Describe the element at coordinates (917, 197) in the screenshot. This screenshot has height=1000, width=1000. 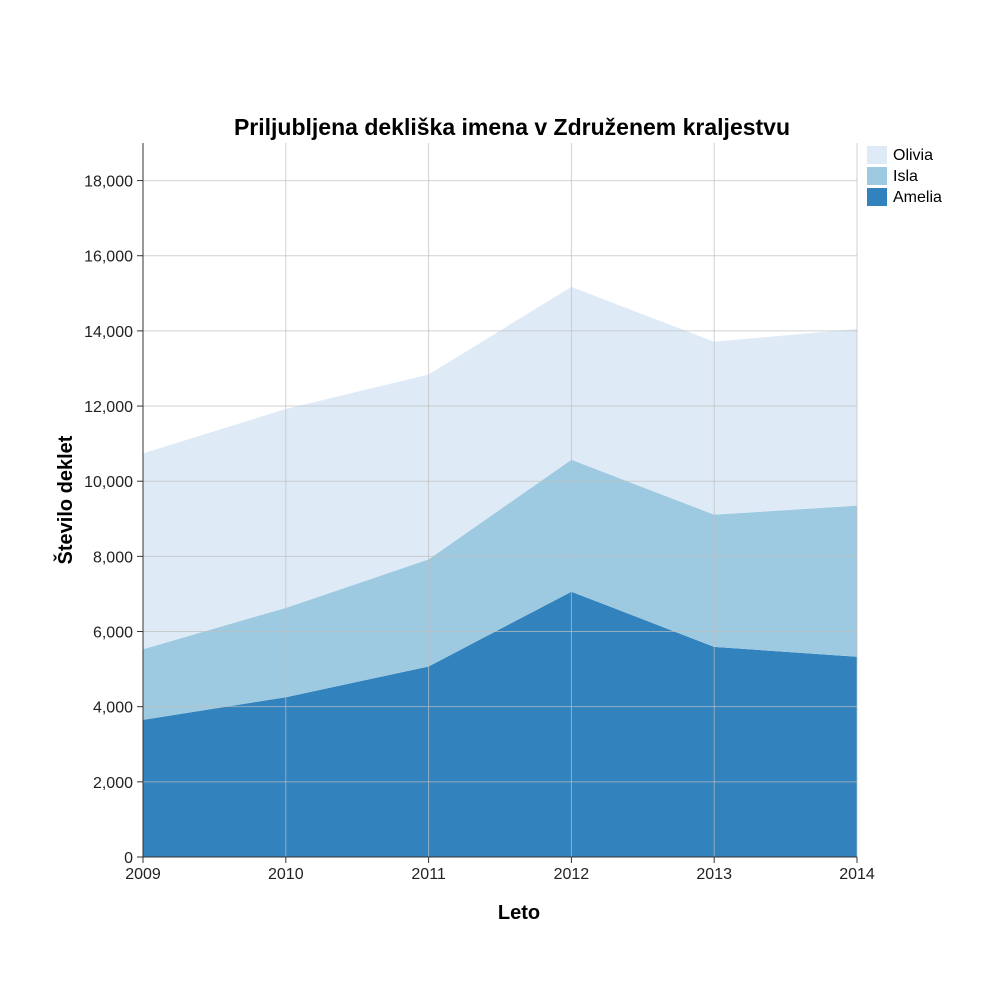
I see `legend-label-amelia: Amelia` at that location.